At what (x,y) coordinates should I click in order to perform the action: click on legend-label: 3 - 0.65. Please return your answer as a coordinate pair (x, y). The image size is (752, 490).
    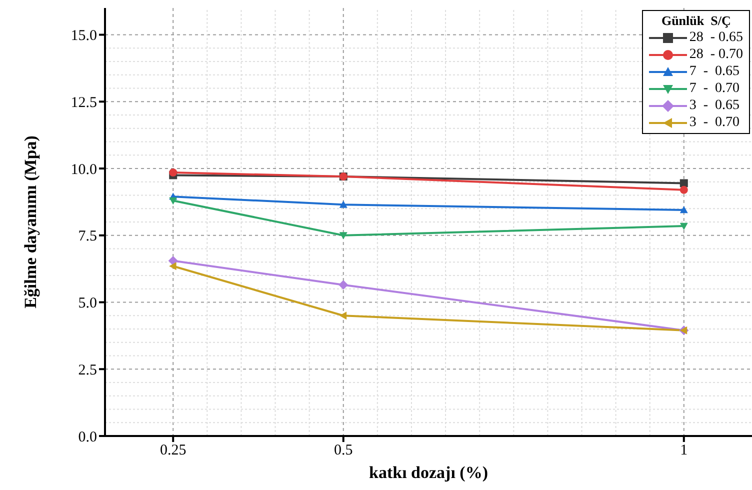
    Looking at the image, I should click on (714, 106).